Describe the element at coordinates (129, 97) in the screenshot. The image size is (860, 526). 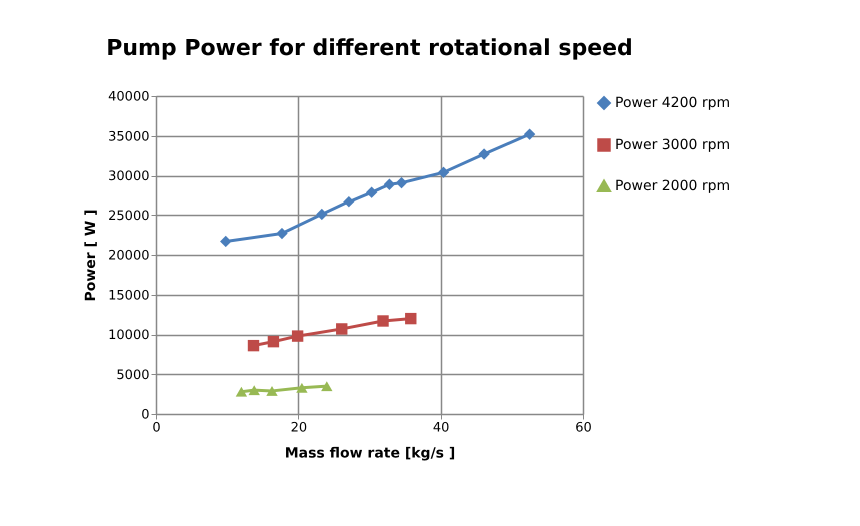
I see `y-tick-label: 40000` at that location.